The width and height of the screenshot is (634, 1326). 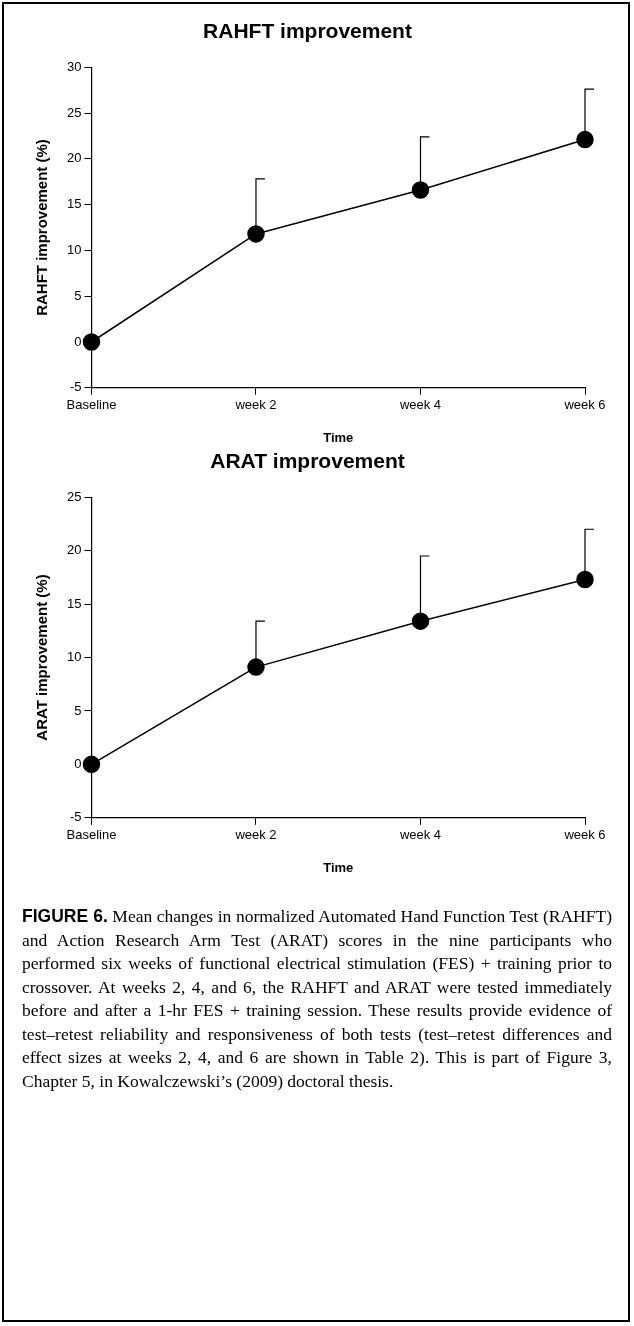 What do you see at coordinates (42, 227) in the screenshot?
I see `y-axis-title: RAHFT improvement (%)` at bounding box center [42, 227].